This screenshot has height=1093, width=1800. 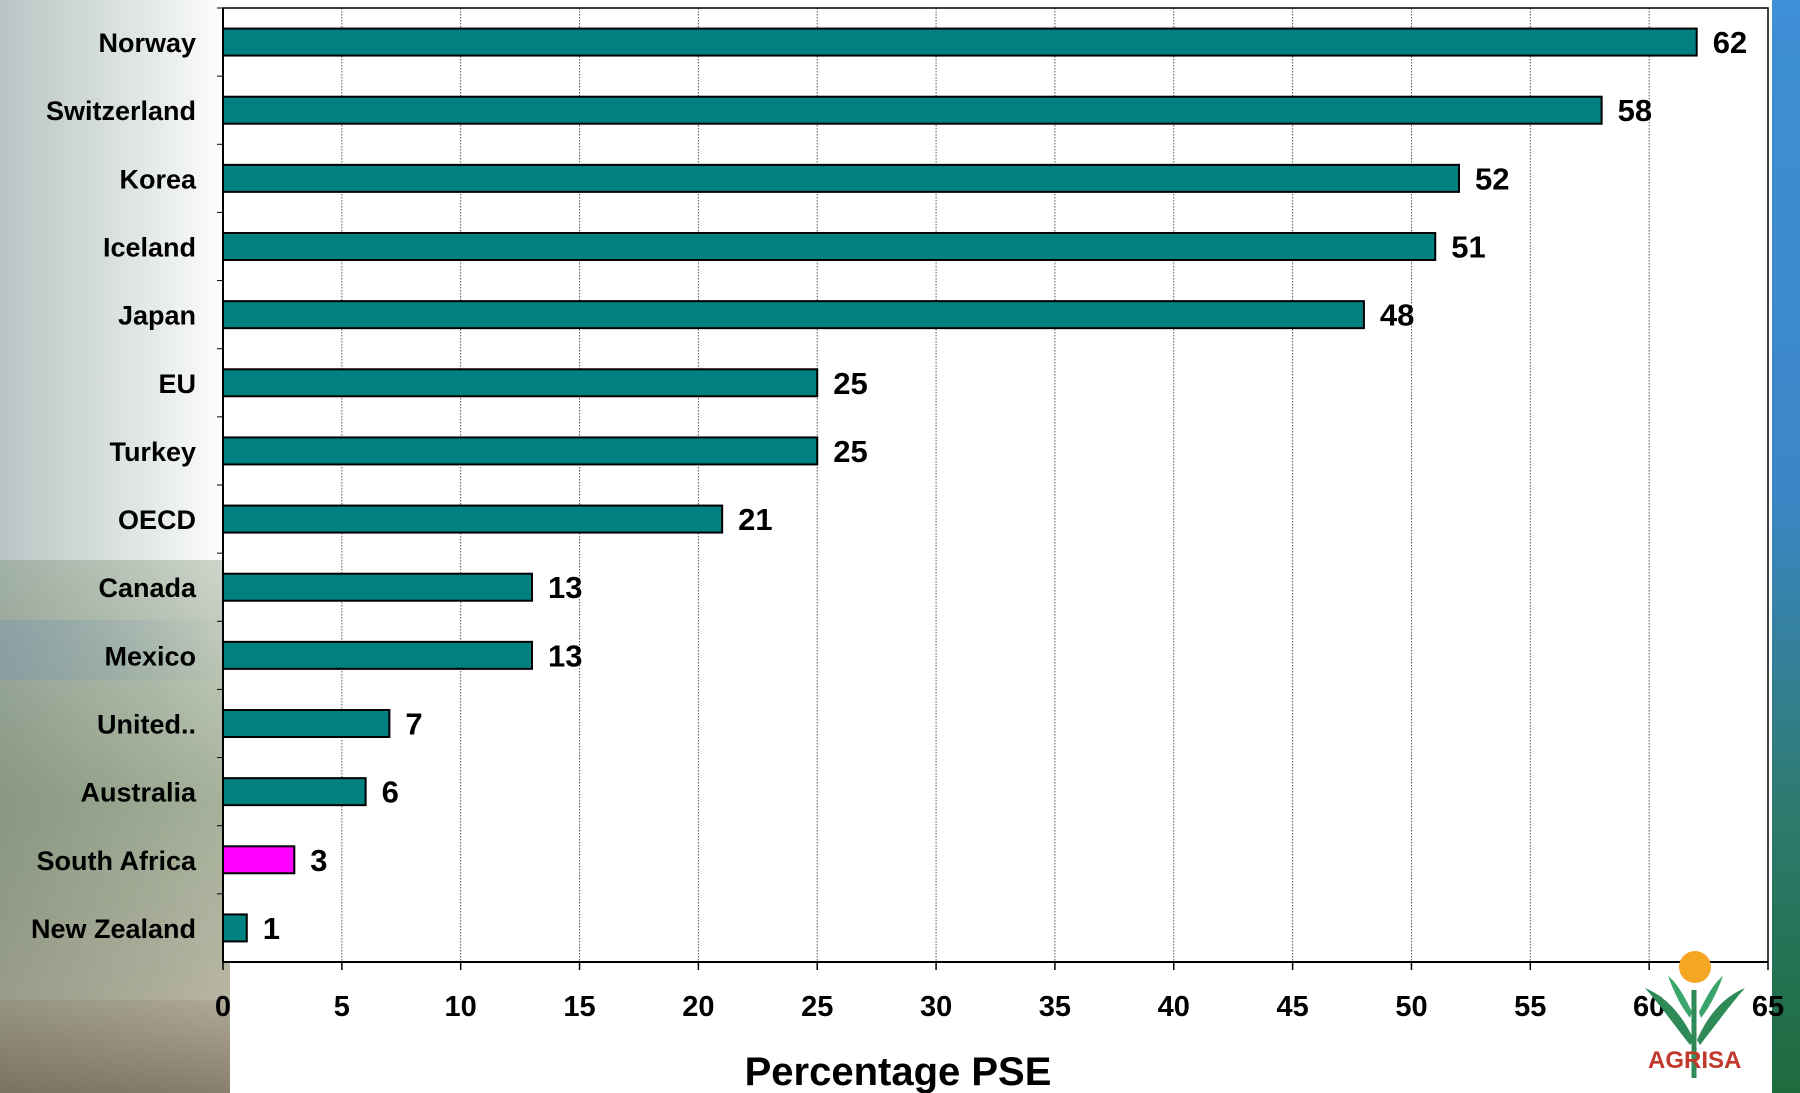 I want to click on x-tick-label: 0, so click(x=223, y=1007).